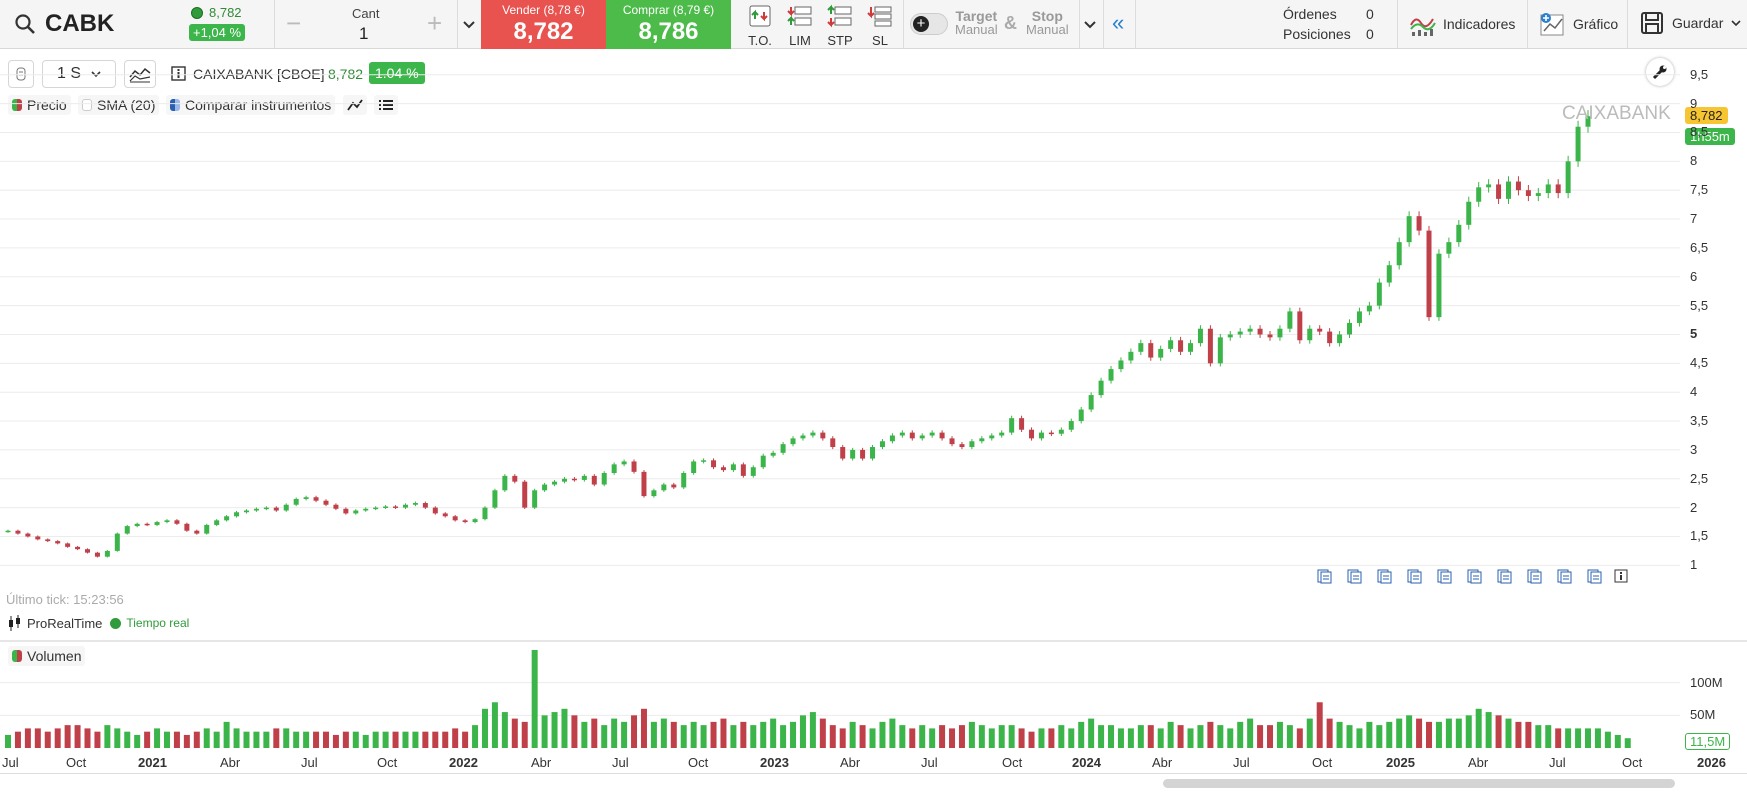 The image size is (1747, 792). What do you see at coordinates (668, 24) in the screenshot?
I see `buy-button: Comprar (8,79 €) 8,786` at bounding box center [668, 24].